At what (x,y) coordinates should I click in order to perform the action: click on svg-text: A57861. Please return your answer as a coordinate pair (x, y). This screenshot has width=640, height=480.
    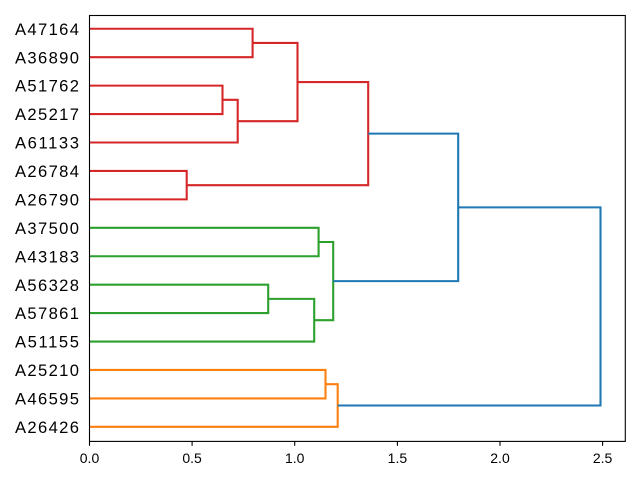
    Looking at the image, I should click on (47, 313).